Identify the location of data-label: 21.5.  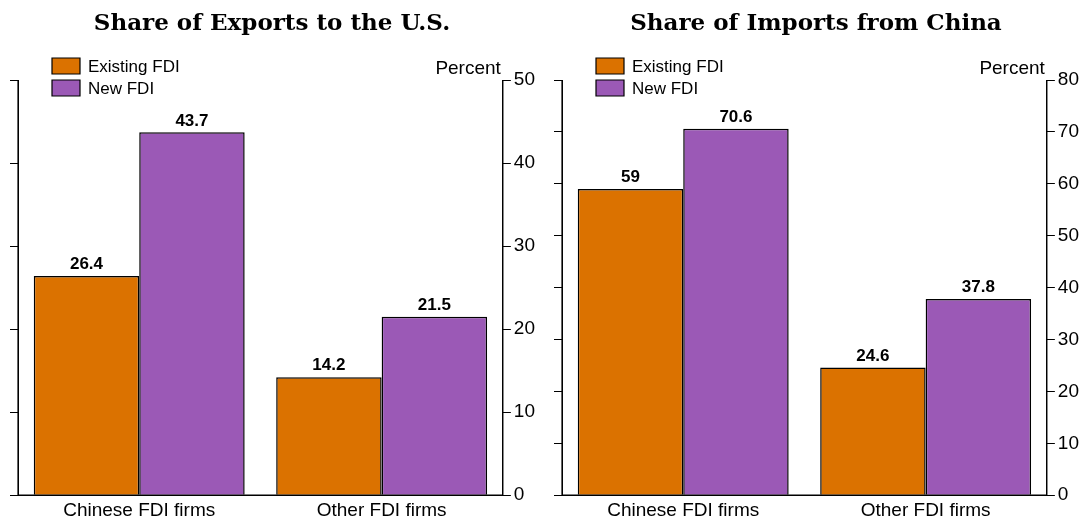
(434, 304).